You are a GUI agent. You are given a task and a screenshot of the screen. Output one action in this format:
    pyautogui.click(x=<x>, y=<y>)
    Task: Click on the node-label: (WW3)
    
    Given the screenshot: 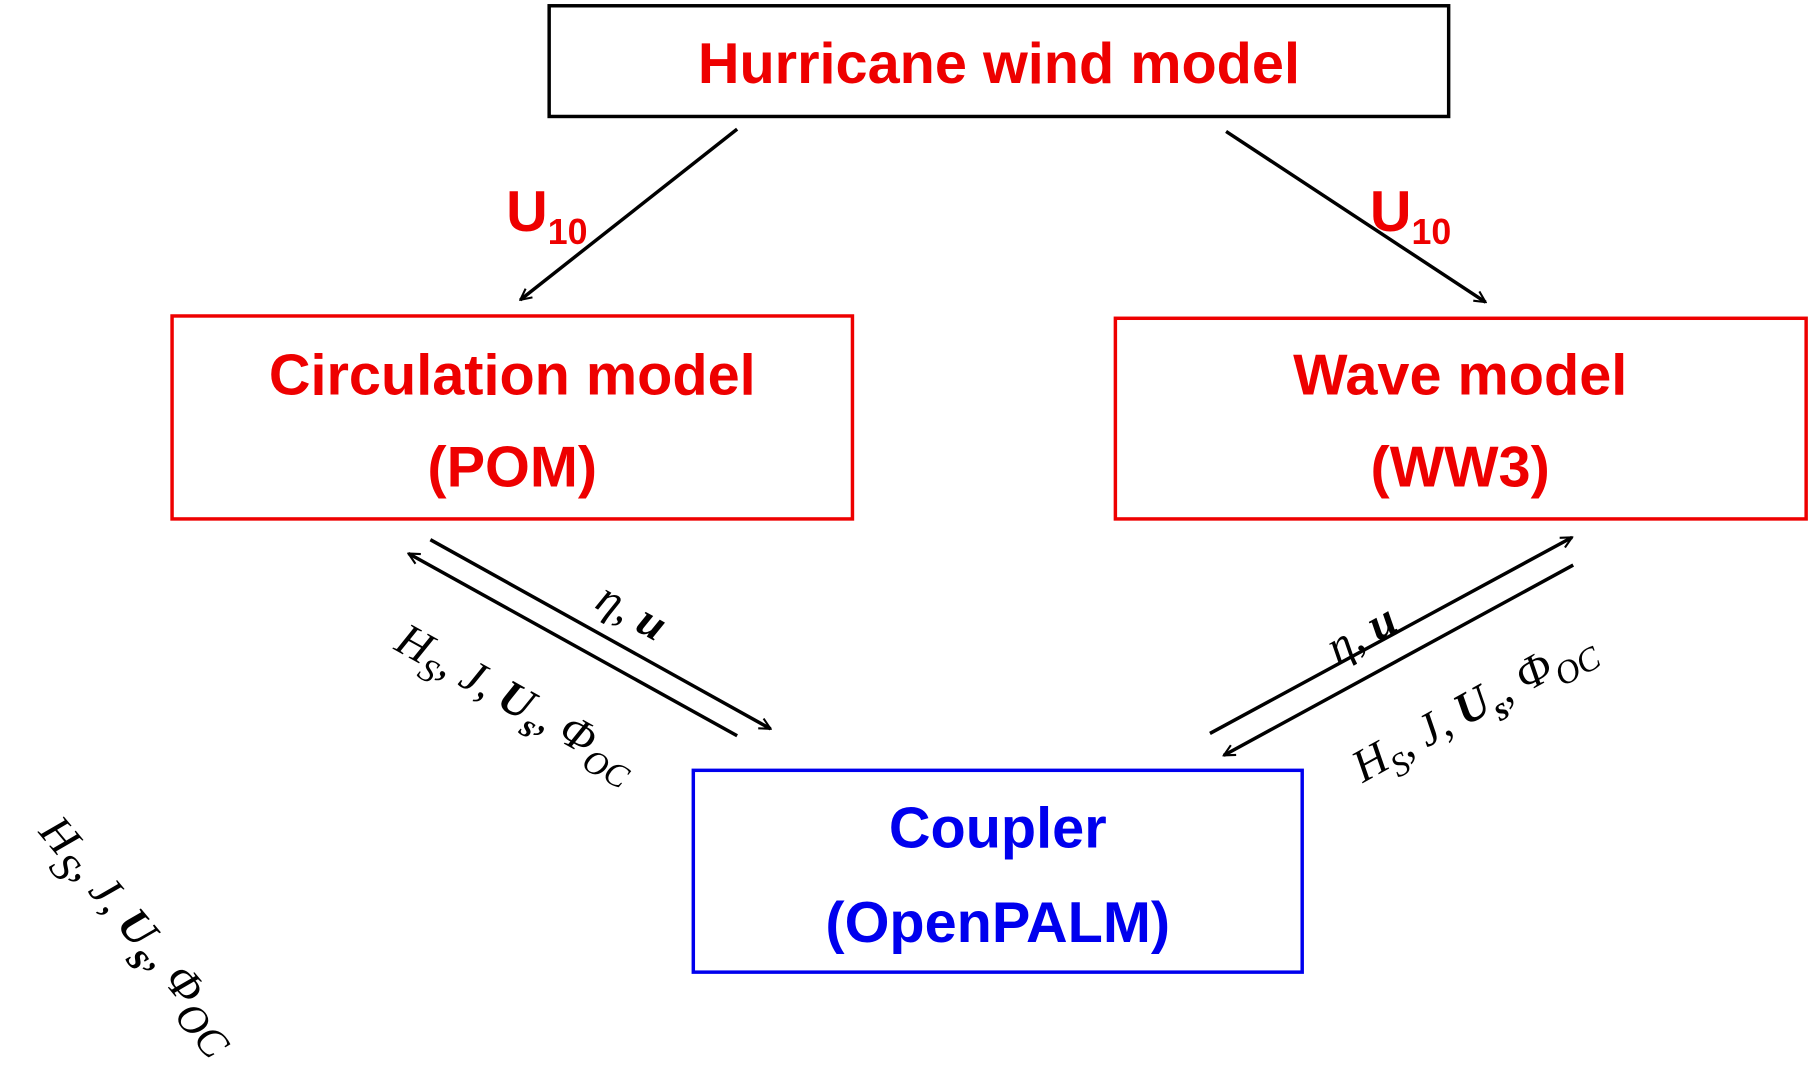 What is the action you would take?
    pyautogui.click(x=1460, y=468)
    